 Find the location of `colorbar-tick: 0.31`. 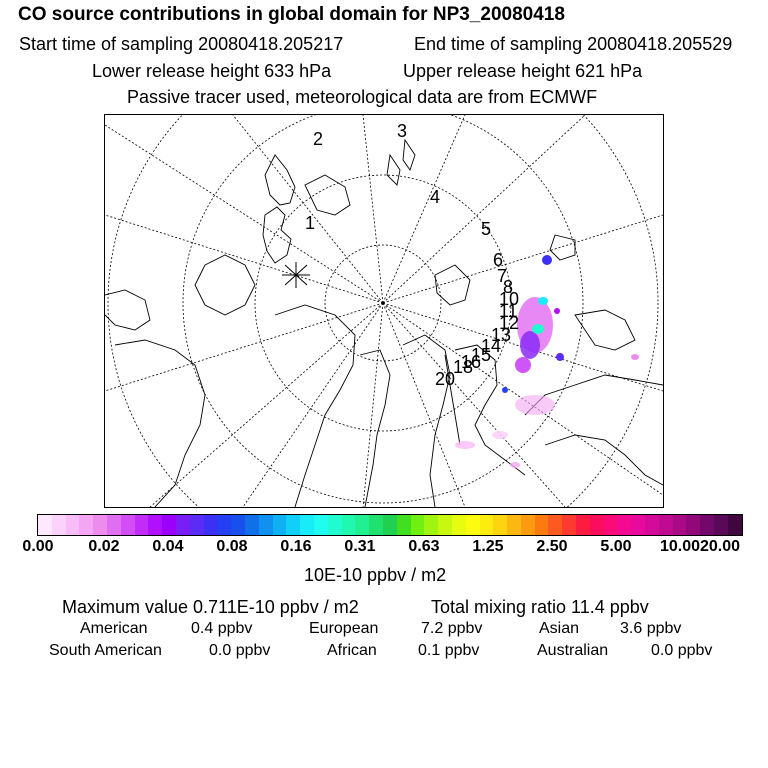

colorbar-tick: 0.31 is located at coordinates (360, 546).